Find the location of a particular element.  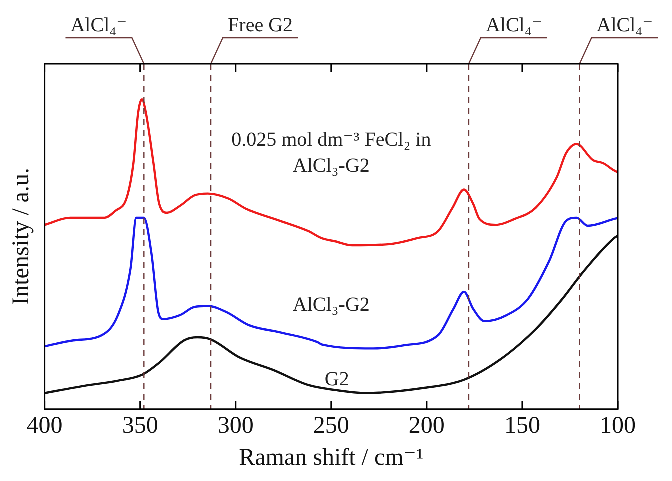

series-label: G2 is located at coordinates (337, 379).